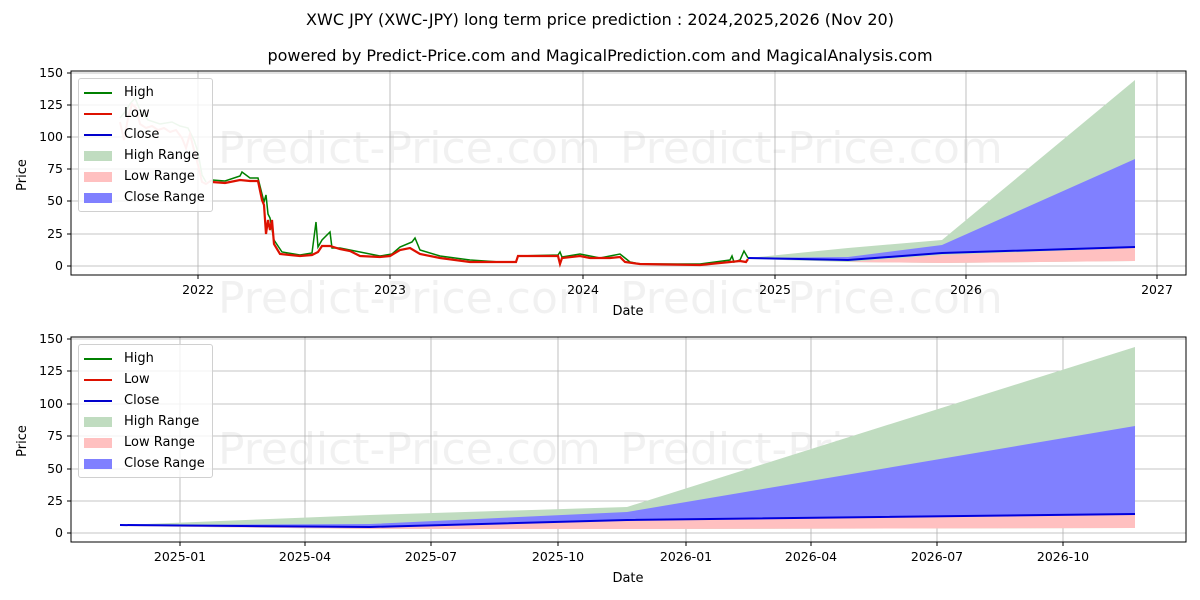  Describe the element at coordinates (198, 289) in the screenshot. I see `top-xtick-label: 2022` at that location.